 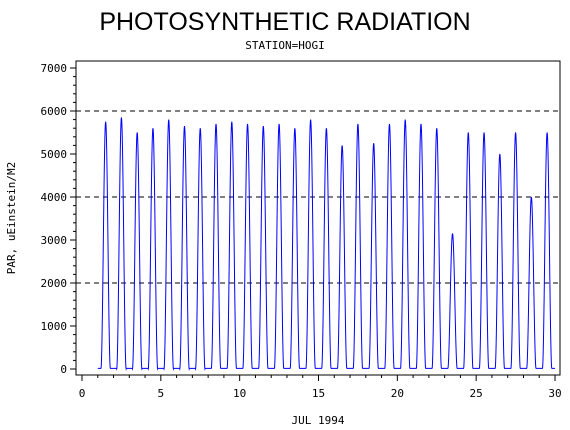 What do you see at coordinates (54, 154) in the screenshot?
I see `y-tick-label: 5000` at bounding box center [54, 154].